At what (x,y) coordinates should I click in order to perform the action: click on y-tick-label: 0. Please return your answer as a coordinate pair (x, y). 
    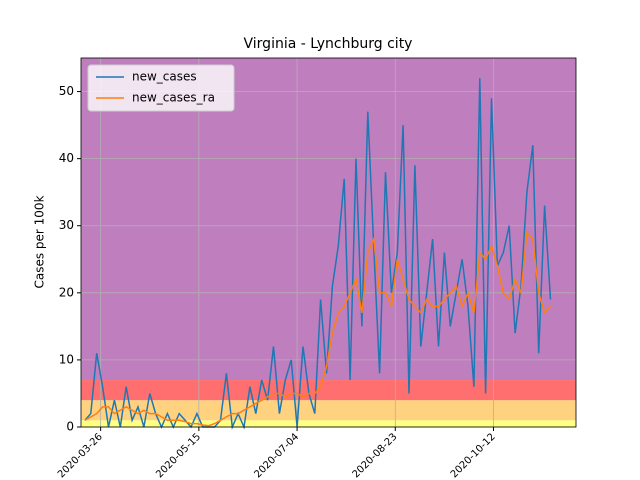
    Looking at the image, I should click on (70, 427).